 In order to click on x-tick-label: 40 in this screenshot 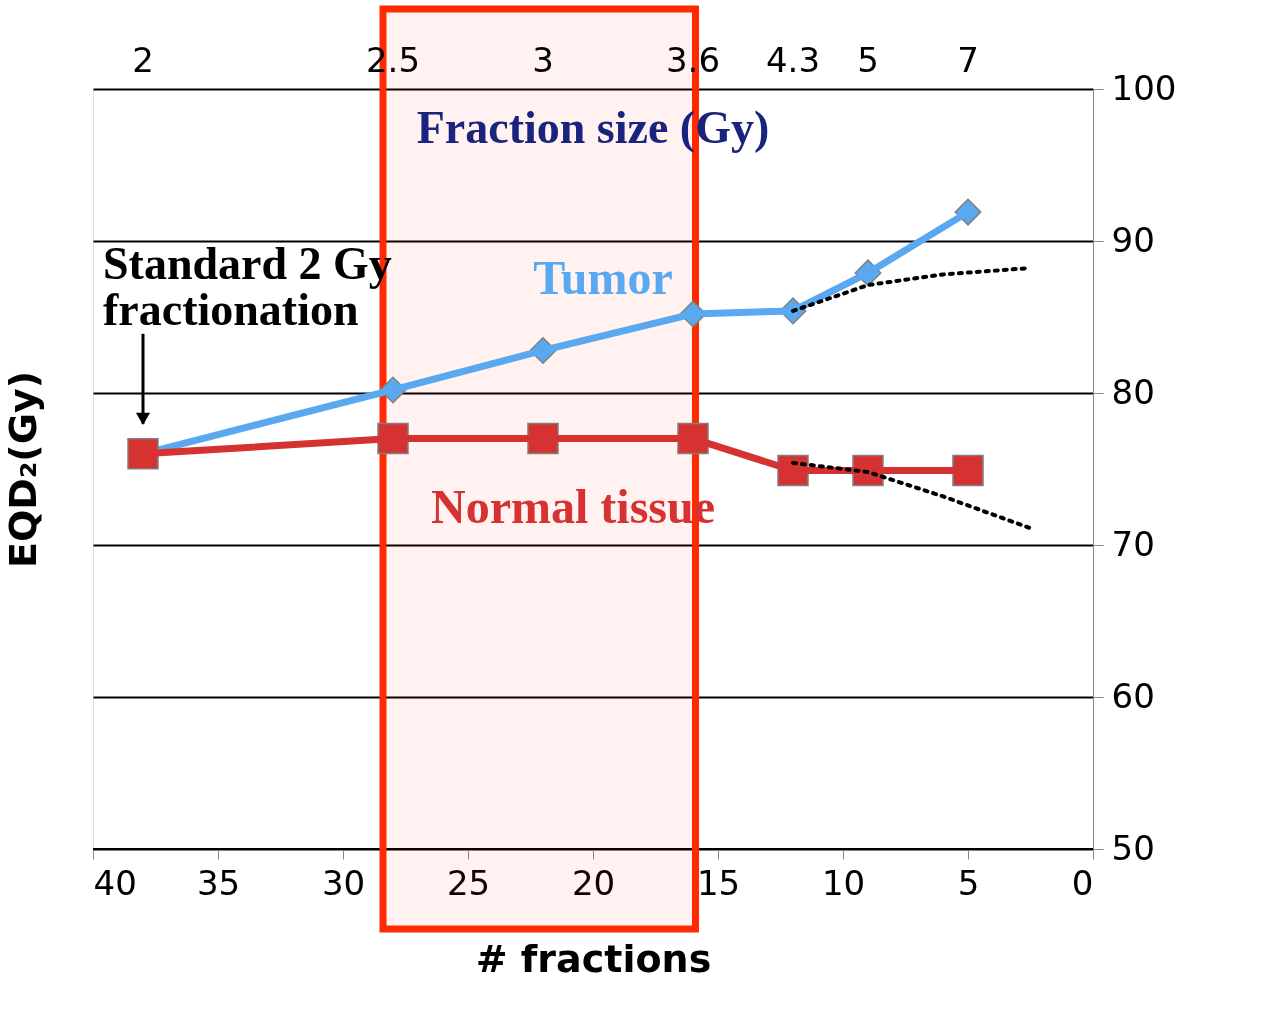, I will do `click(115, 882)`.